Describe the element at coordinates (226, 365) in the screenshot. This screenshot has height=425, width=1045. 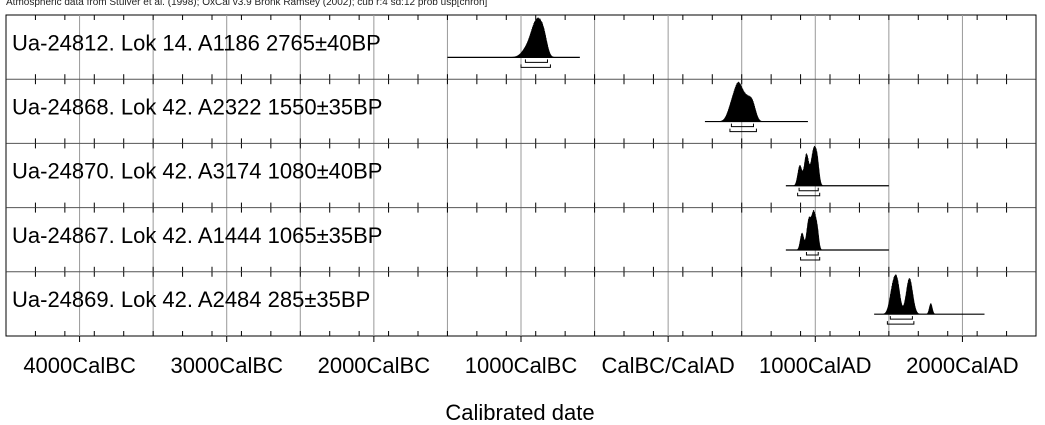
I see `x-tick-label: 3000CalBC` at that location.